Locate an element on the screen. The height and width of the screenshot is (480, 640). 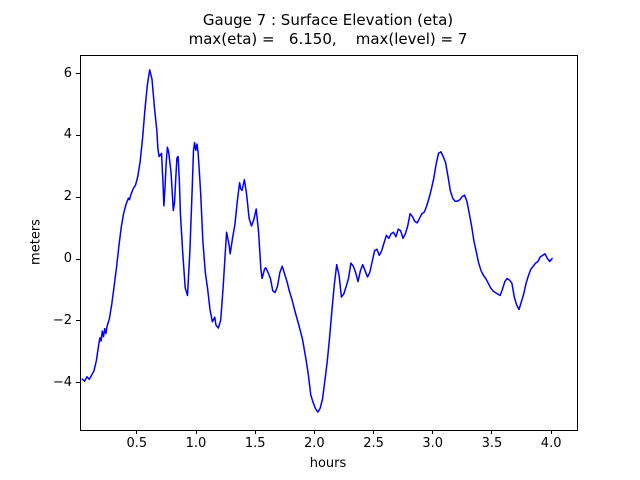
y-tick-label: 6 is located at coordinates (67, 73).